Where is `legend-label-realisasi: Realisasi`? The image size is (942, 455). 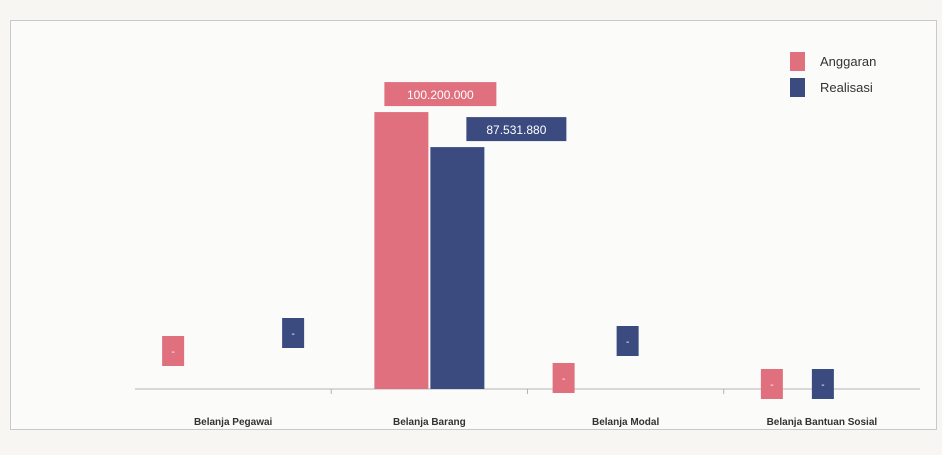
legend-label-realisasi: Realisasi is located at coordinates (846, 87).